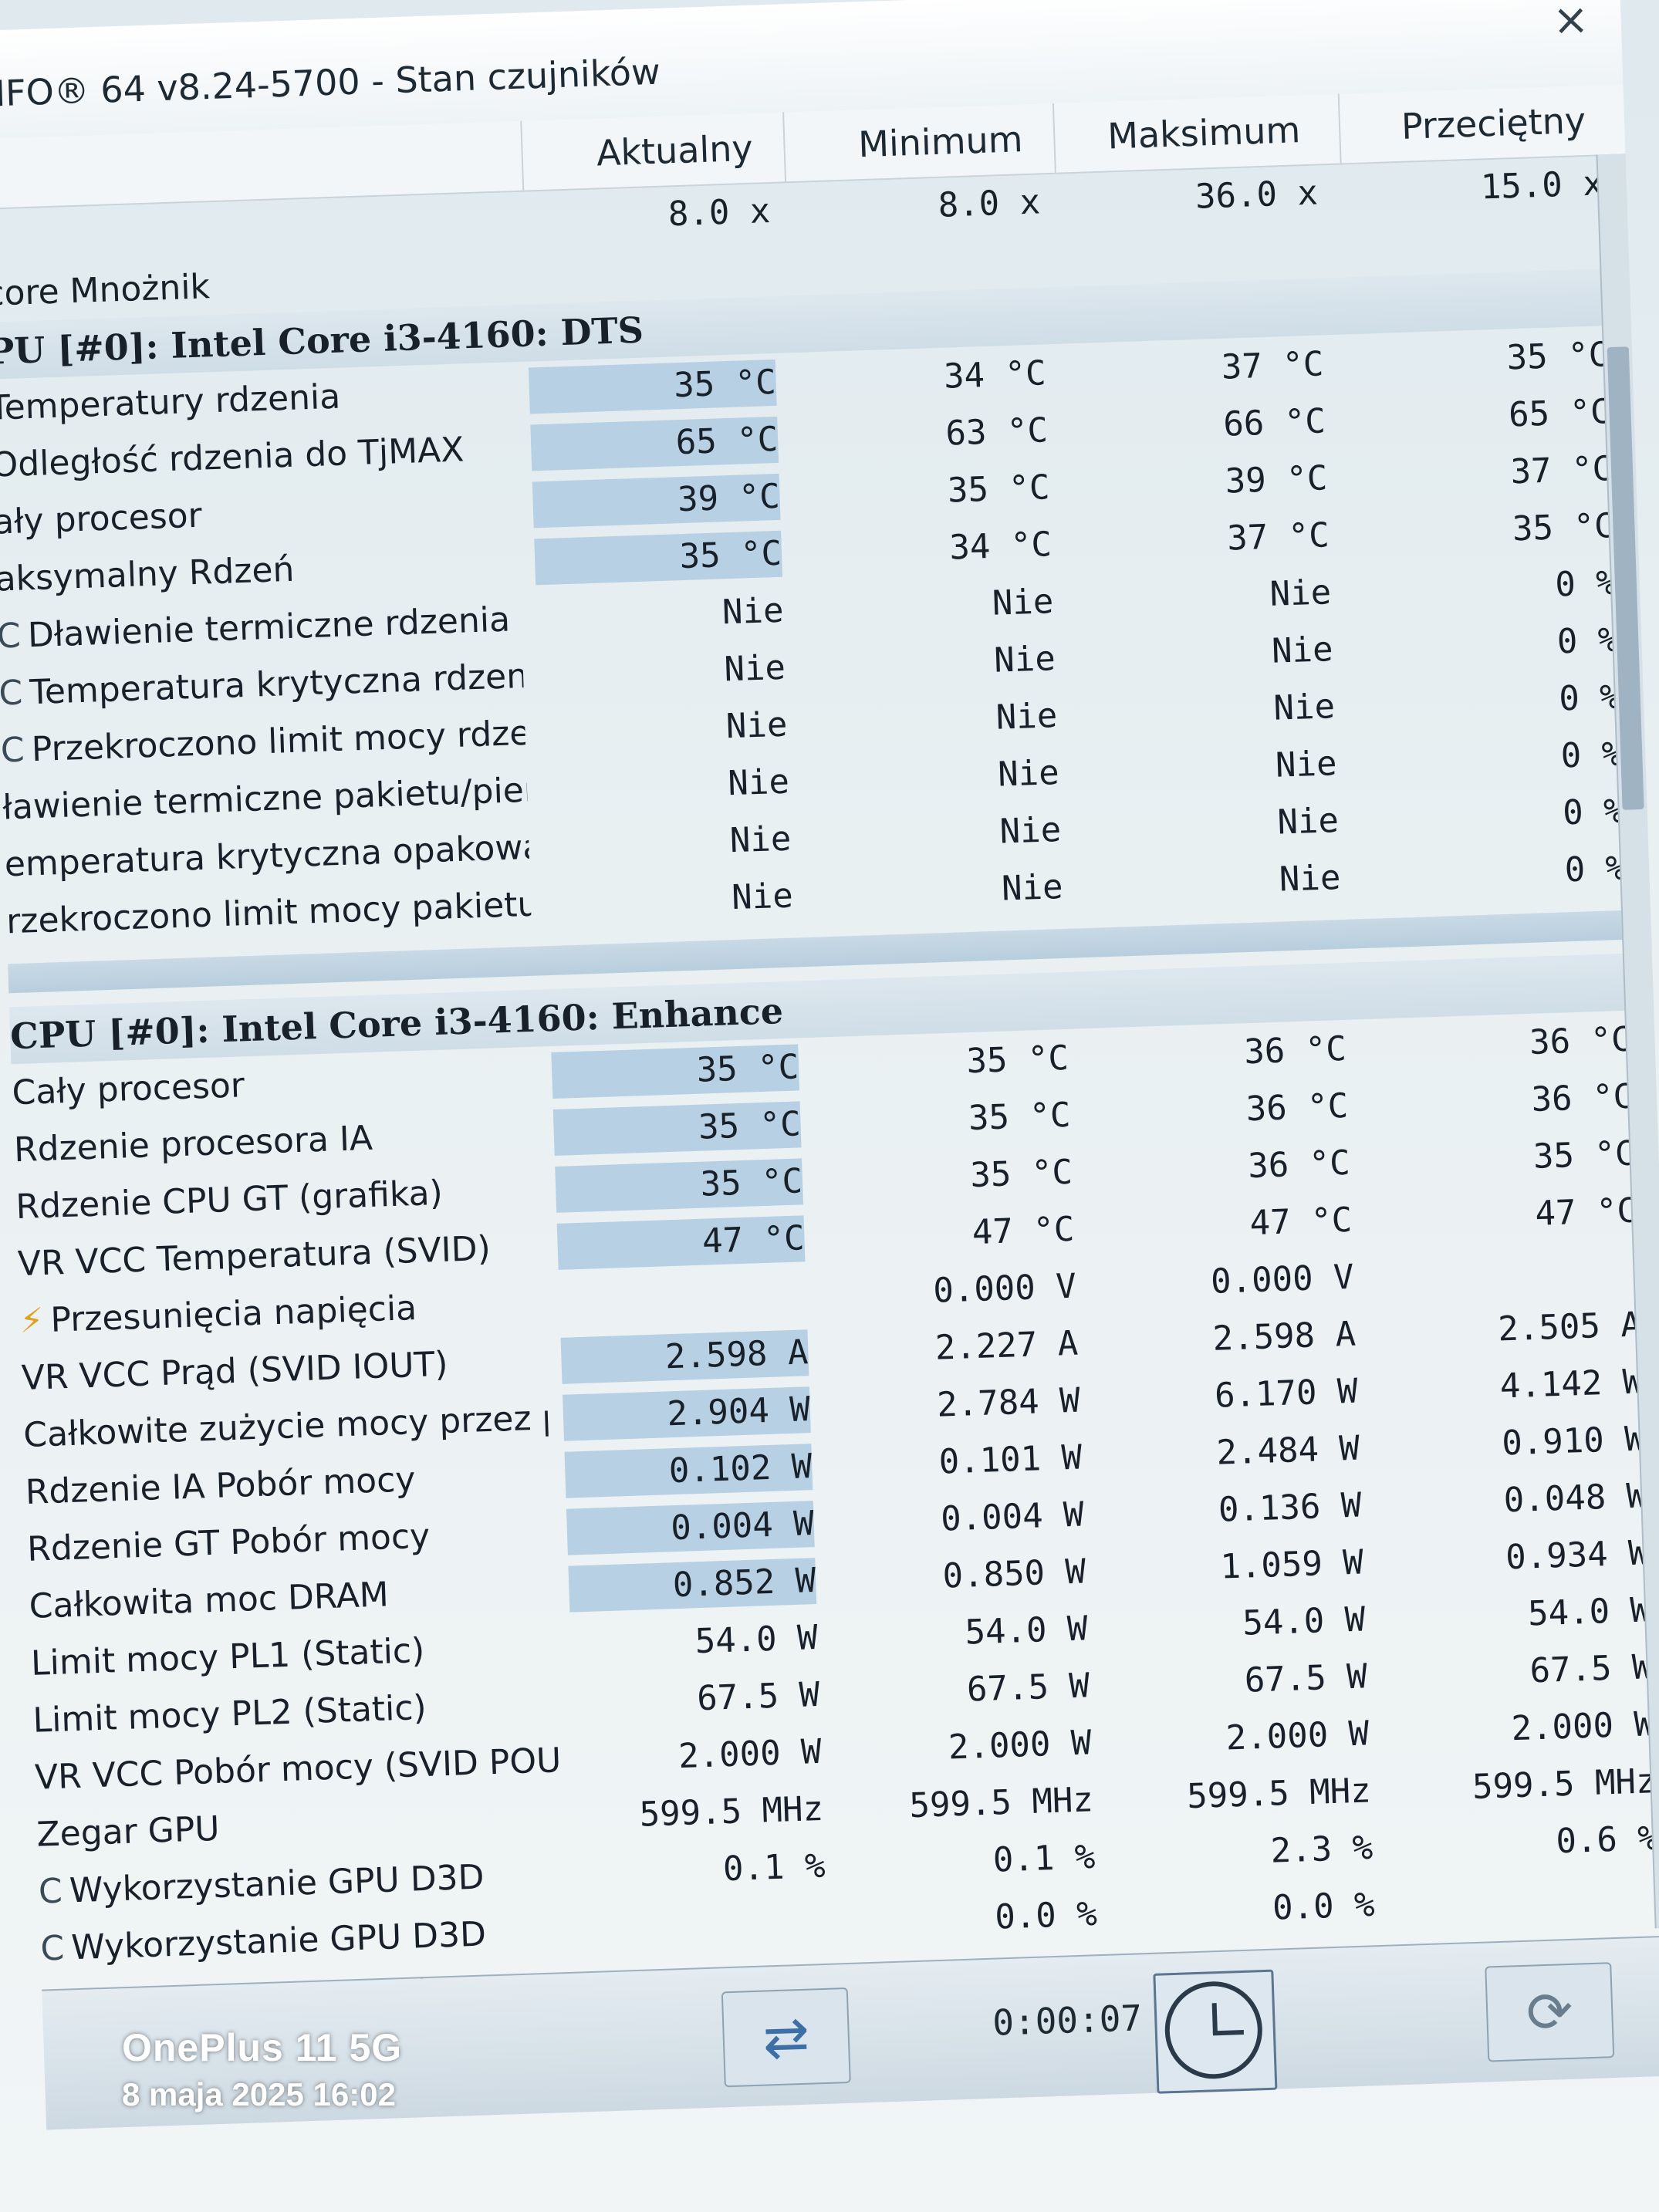  Describe the element at coordinates (774, 1868) in the screenshot. I see `value-current: 0.1 %` at that location.